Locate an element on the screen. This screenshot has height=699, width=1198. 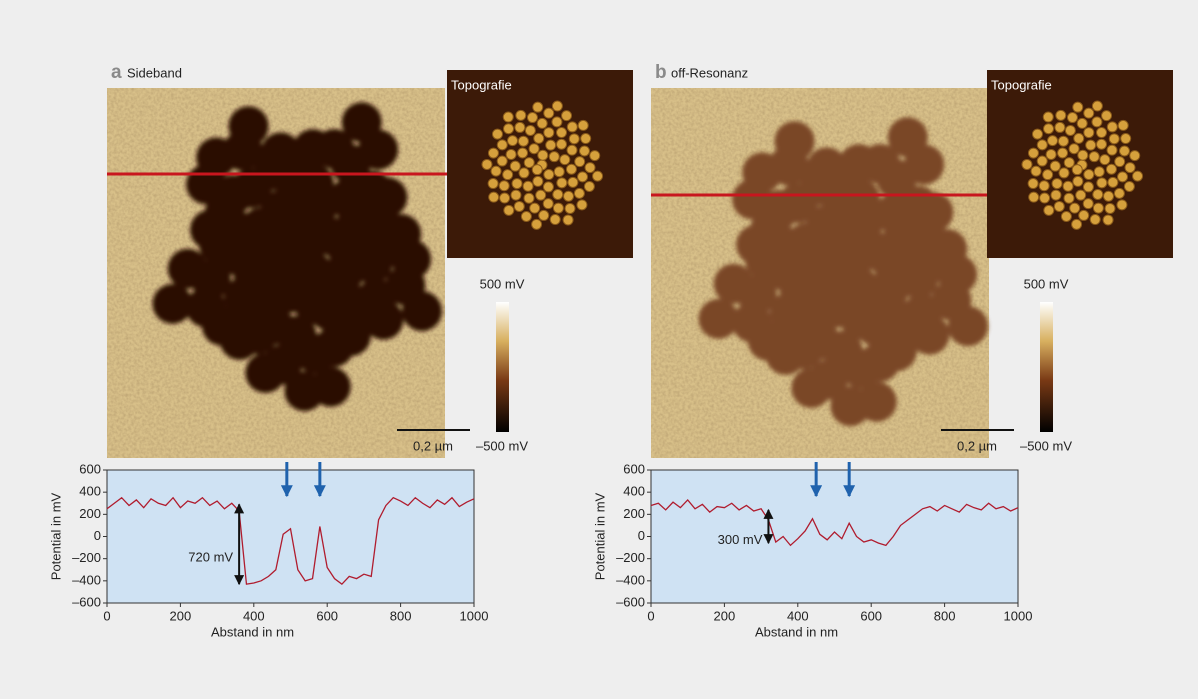
x-axis-label: Abstand in nm is located at coordinates (252, 631).